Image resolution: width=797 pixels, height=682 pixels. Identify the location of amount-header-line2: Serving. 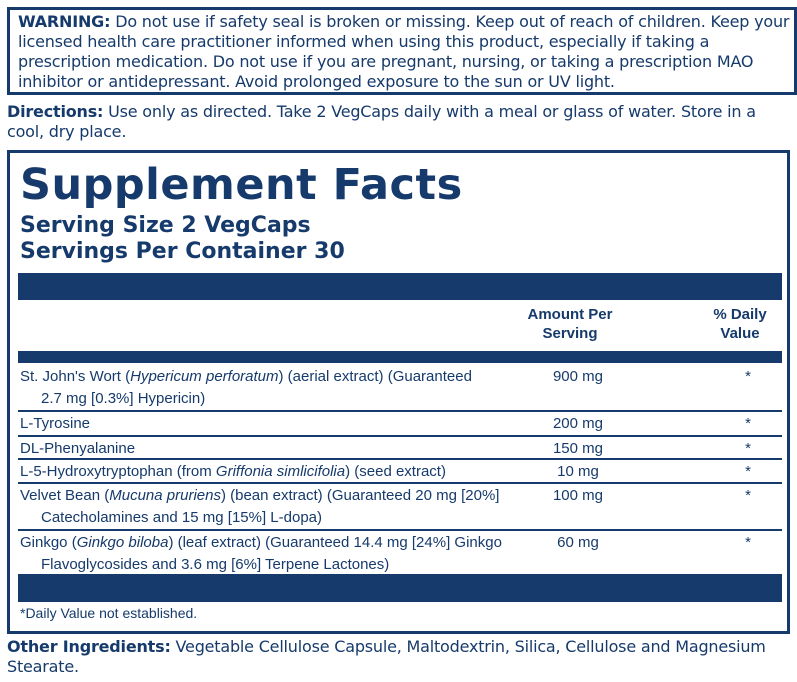
(570, 333).